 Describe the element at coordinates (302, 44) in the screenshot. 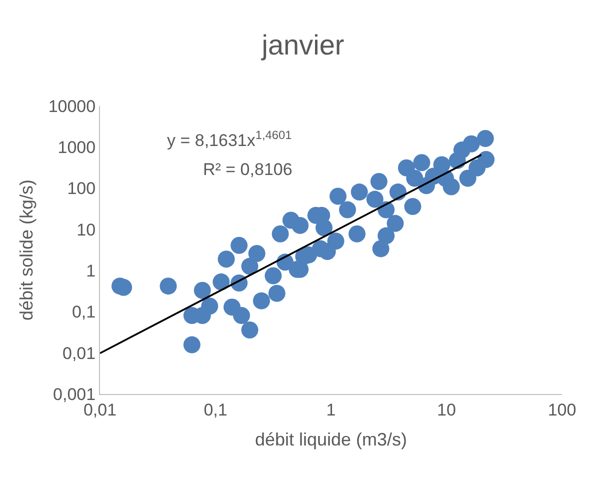

I see `chart-title: janvier` at that location.